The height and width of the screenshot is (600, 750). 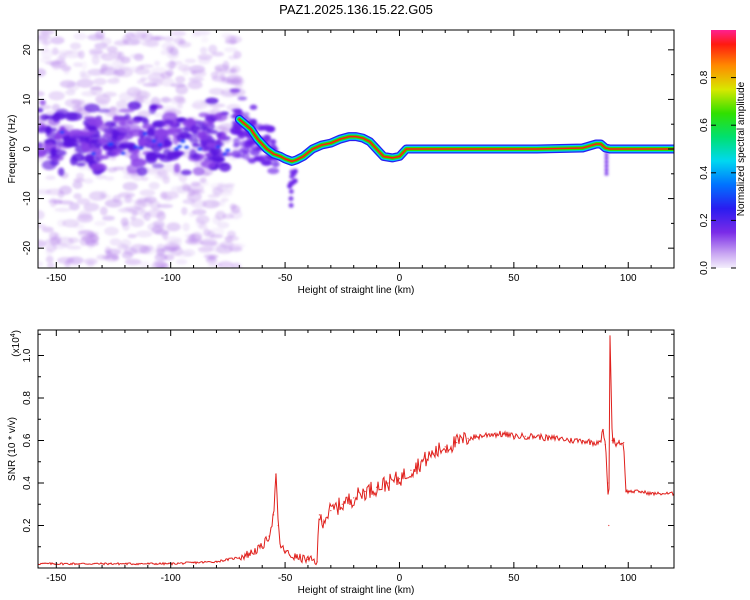 What do you see at coordinates (285, 578) in the screenshot?
I see `x-tick-label: -50` at bounding box center [285, 578].